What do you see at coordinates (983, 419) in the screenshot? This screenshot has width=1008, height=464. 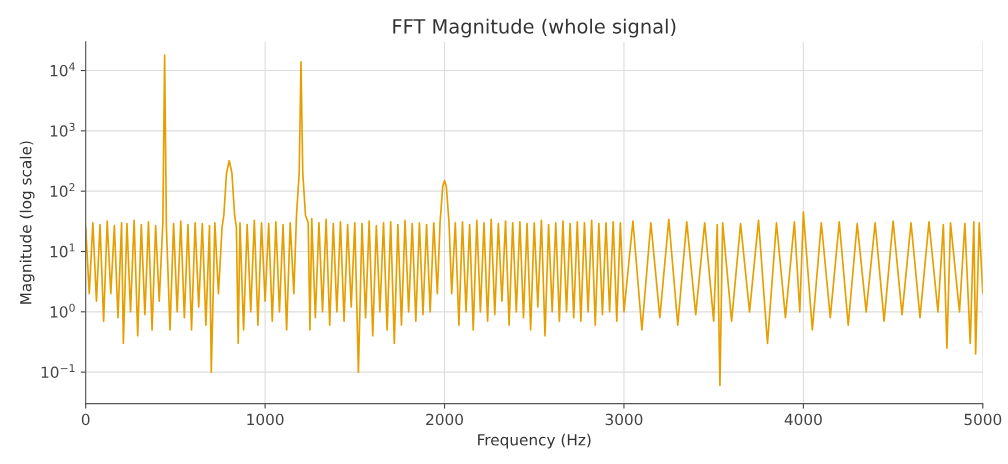 I see `x-tick-label: 5000` at bounding box center [983, 419].